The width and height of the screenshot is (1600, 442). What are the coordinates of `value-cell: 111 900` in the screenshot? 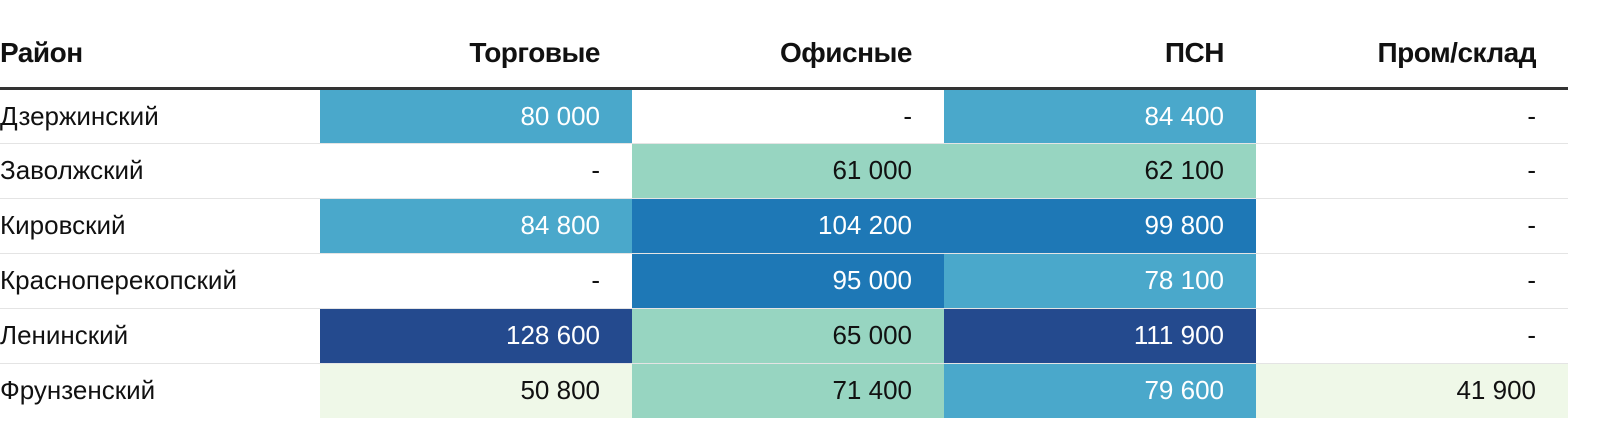 It's located at (1100, 336).